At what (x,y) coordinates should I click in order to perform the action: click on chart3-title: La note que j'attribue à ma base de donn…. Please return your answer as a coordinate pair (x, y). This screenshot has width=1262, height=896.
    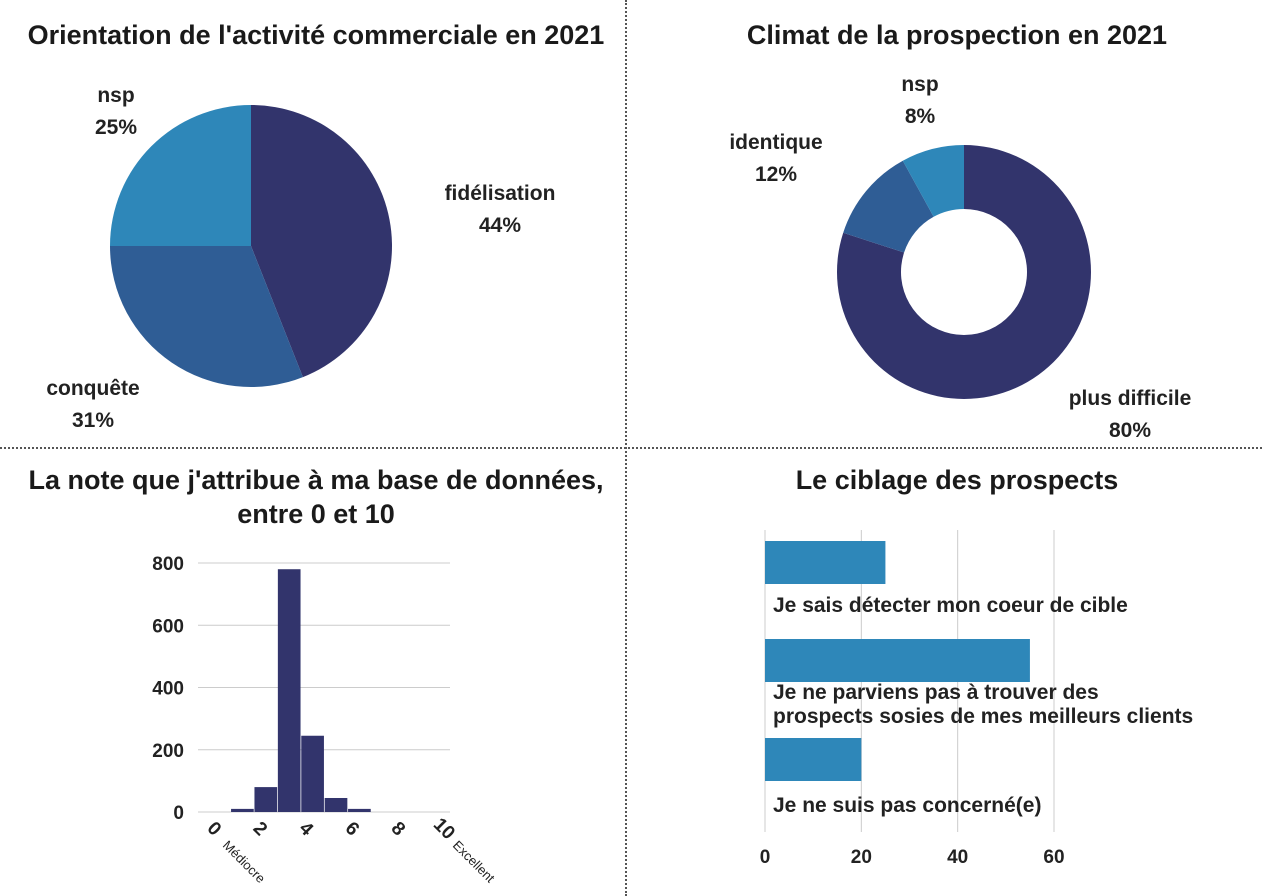
    Looking at the image, I should click on (316, 497).